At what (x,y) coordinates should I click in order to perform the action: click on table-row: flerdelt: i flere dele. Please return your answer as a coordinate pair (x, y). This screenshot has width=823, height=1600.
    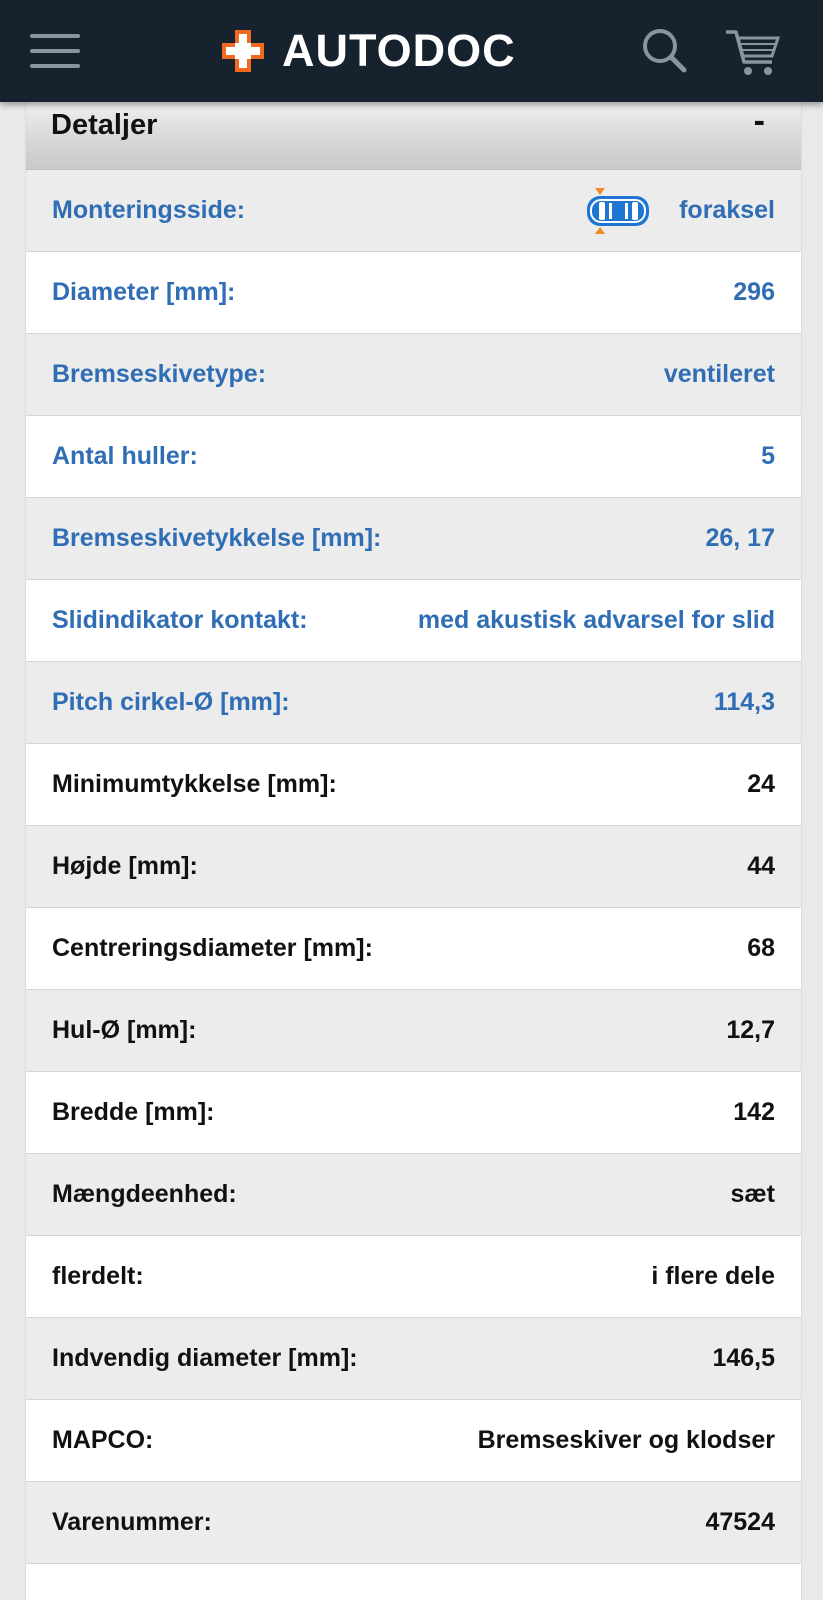
    Looking at the image, I should click on (413, 1277).